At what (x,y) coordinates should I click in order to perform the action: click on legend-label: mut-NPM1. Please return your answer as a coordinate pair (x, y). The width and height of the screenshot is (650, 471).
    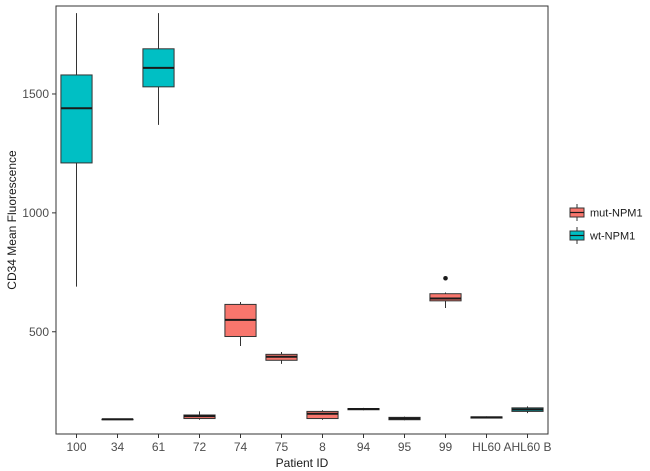
    Looking at the image, I should click on (616, 214).